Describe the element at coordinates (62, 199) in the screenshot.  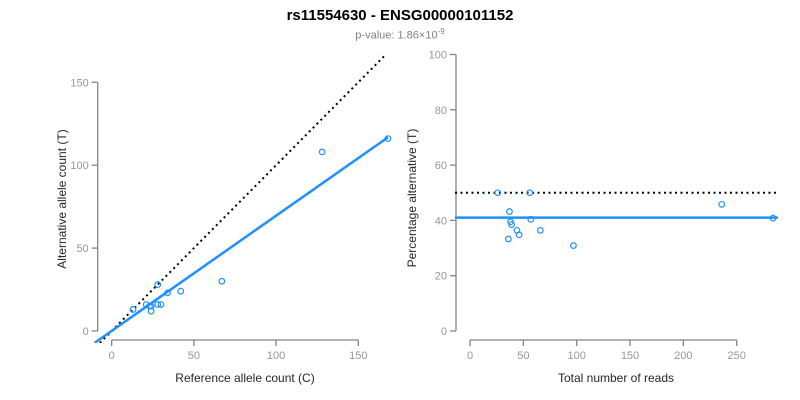
I see `left-plot-ylabel: Alternative allele count (T)` at that location.